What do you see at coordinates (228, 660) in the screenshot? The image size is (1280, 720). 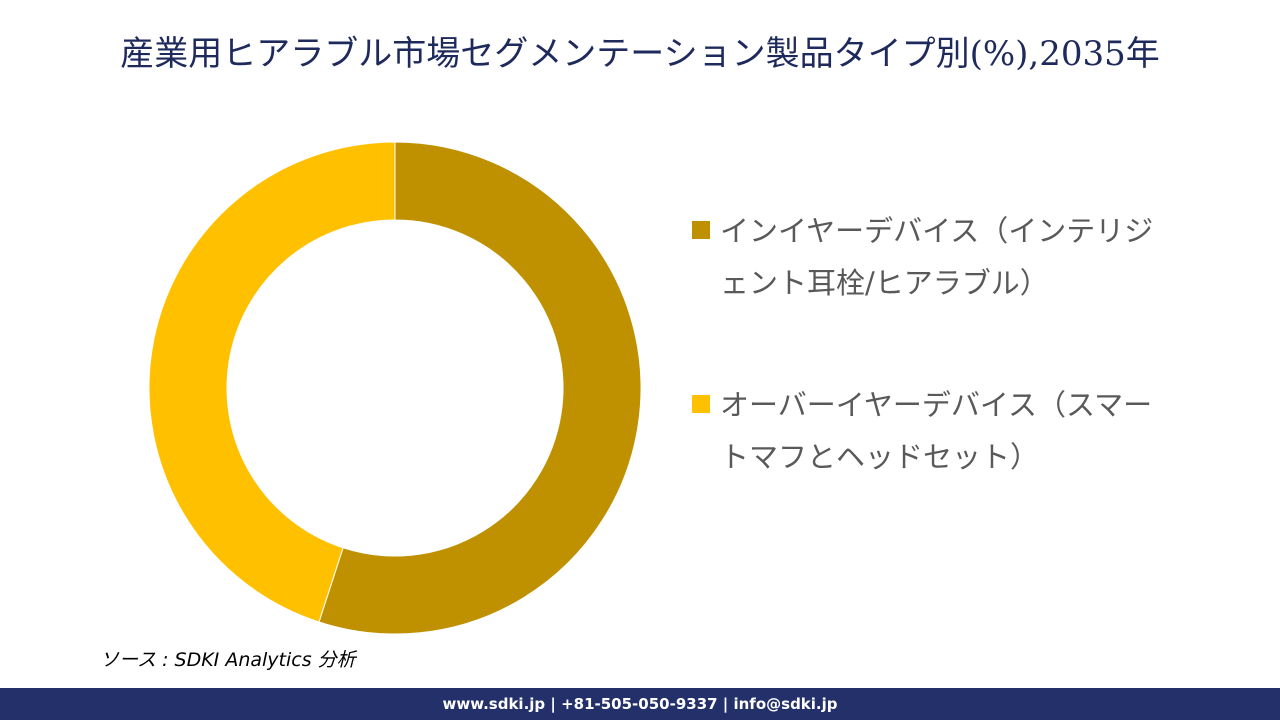 I see `source-note: ソース : SDKI Analytics 分析` at bounding box center [228, 660].